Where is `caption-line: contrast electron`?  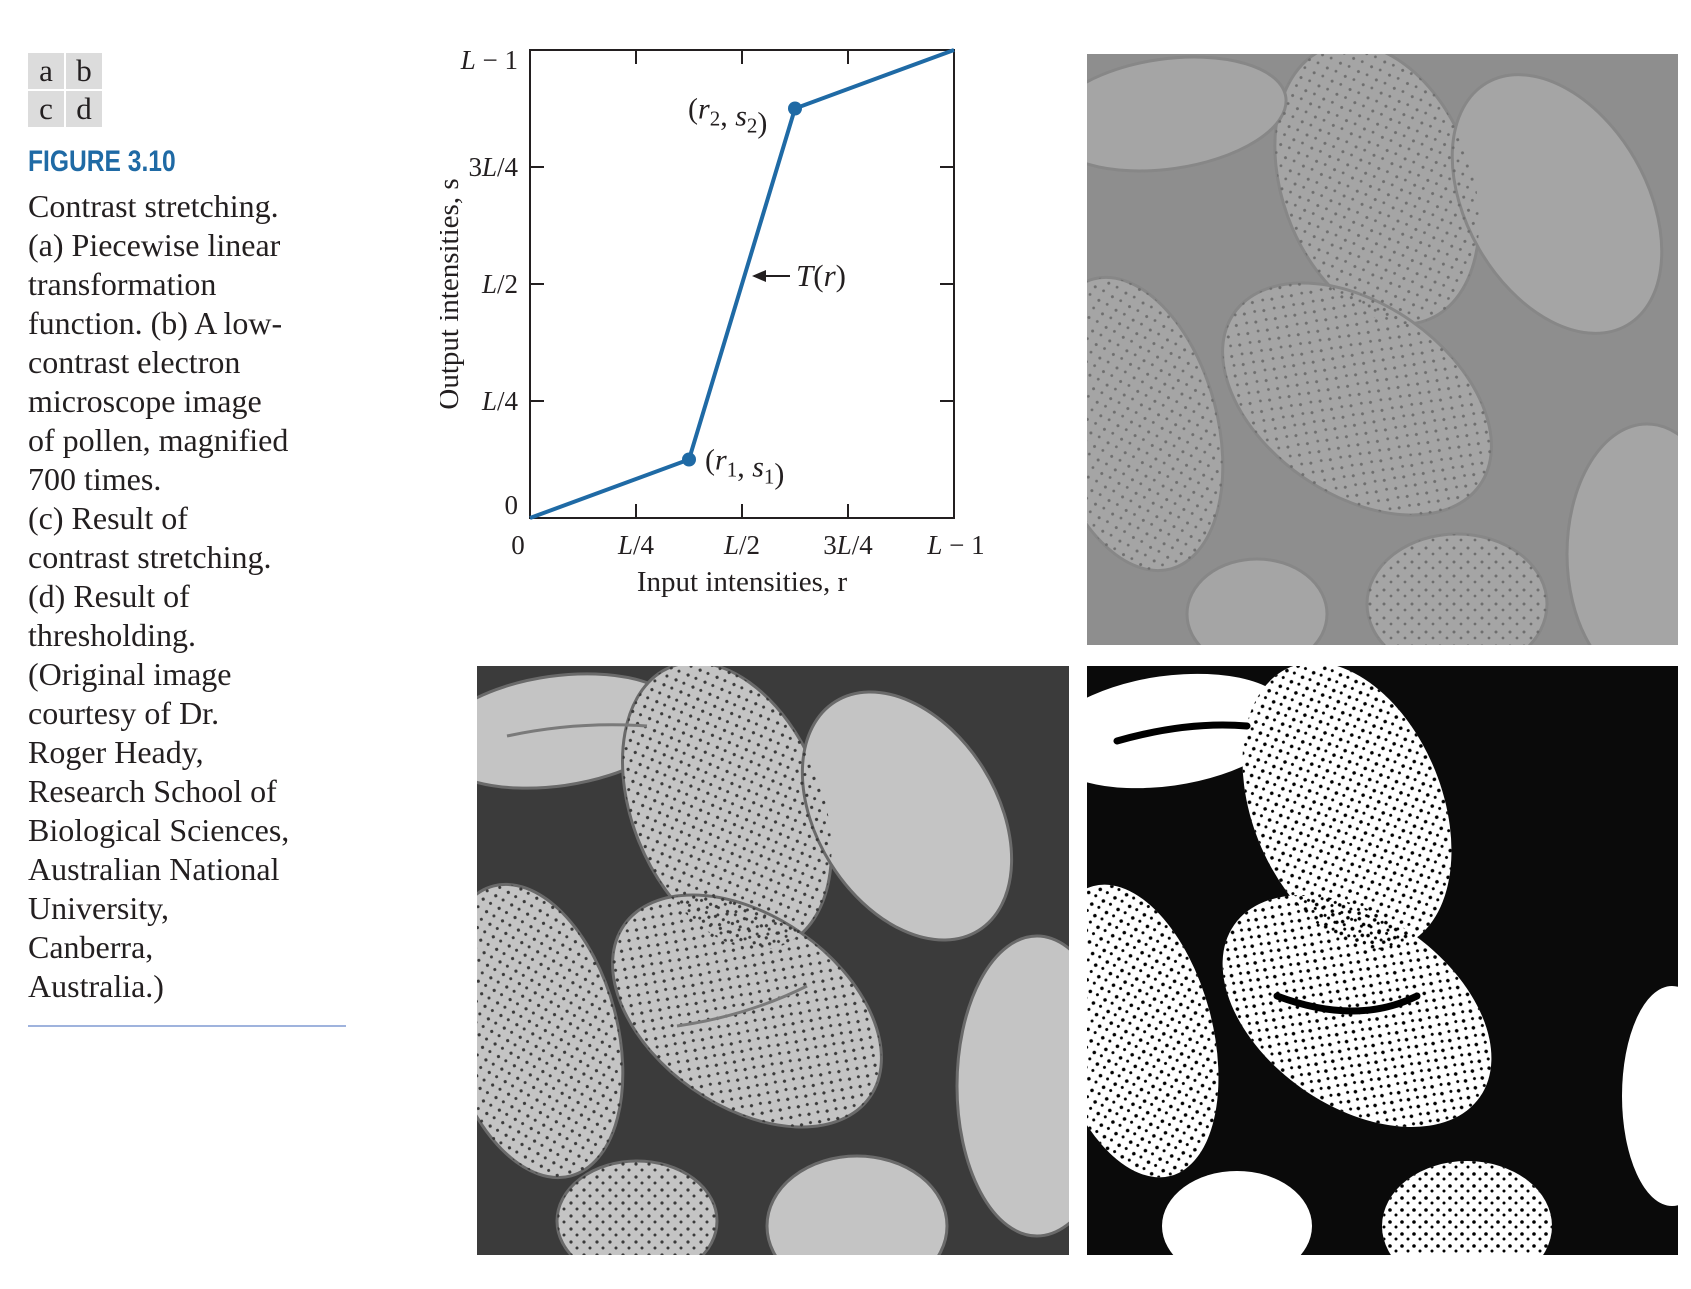
caption-line: contrast electron is located at coordinates (134, 362).